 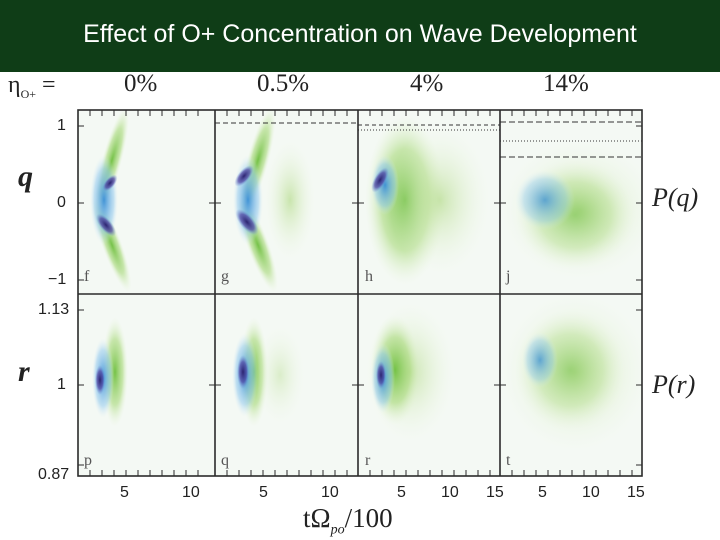 I want to click on xtick-7: 5, so click(x=542, y=492).